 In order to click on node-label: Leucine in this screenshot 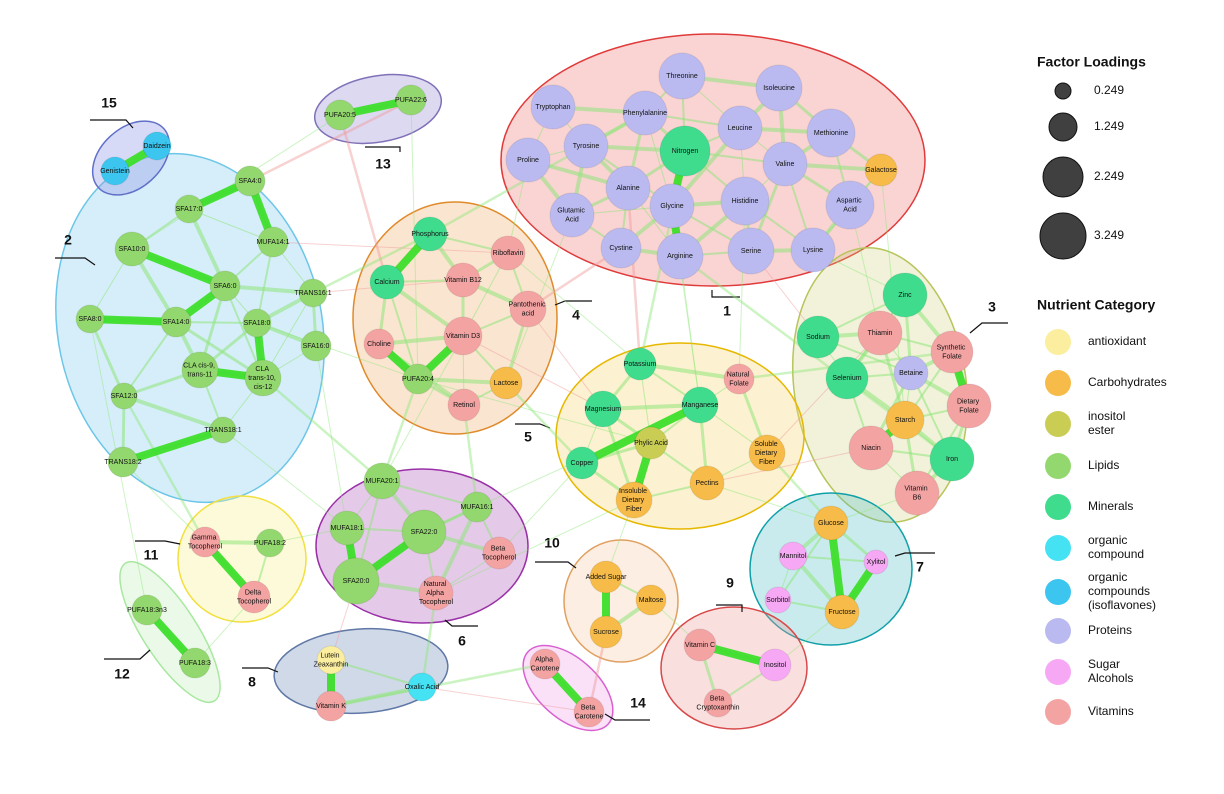, I will do `click(740, 128)`.